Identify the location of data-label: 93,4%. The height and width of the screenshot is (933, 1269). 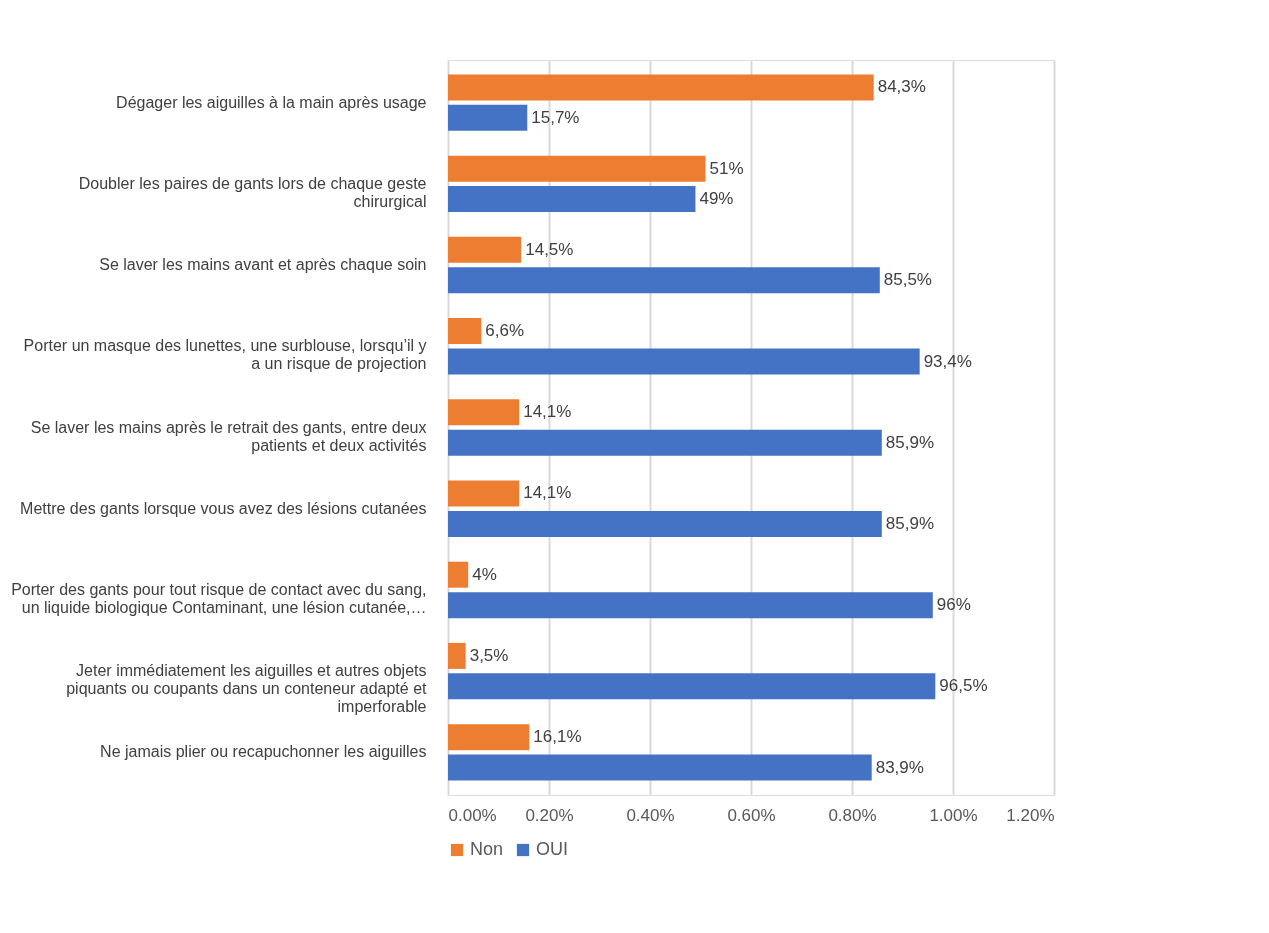
(947, 361).